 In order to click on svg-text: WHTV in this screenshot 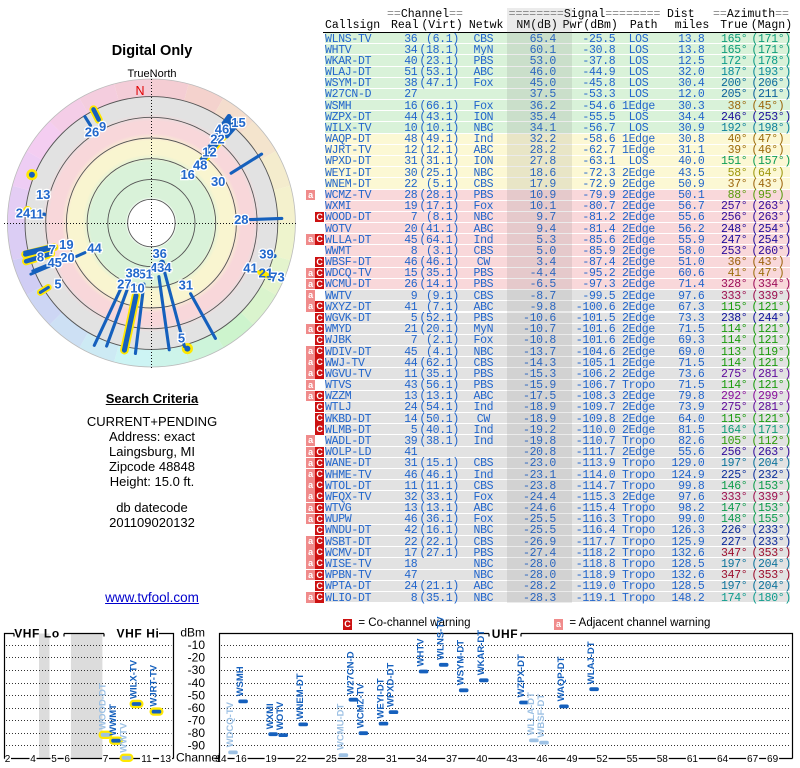, I will do `click(421, 652)`.